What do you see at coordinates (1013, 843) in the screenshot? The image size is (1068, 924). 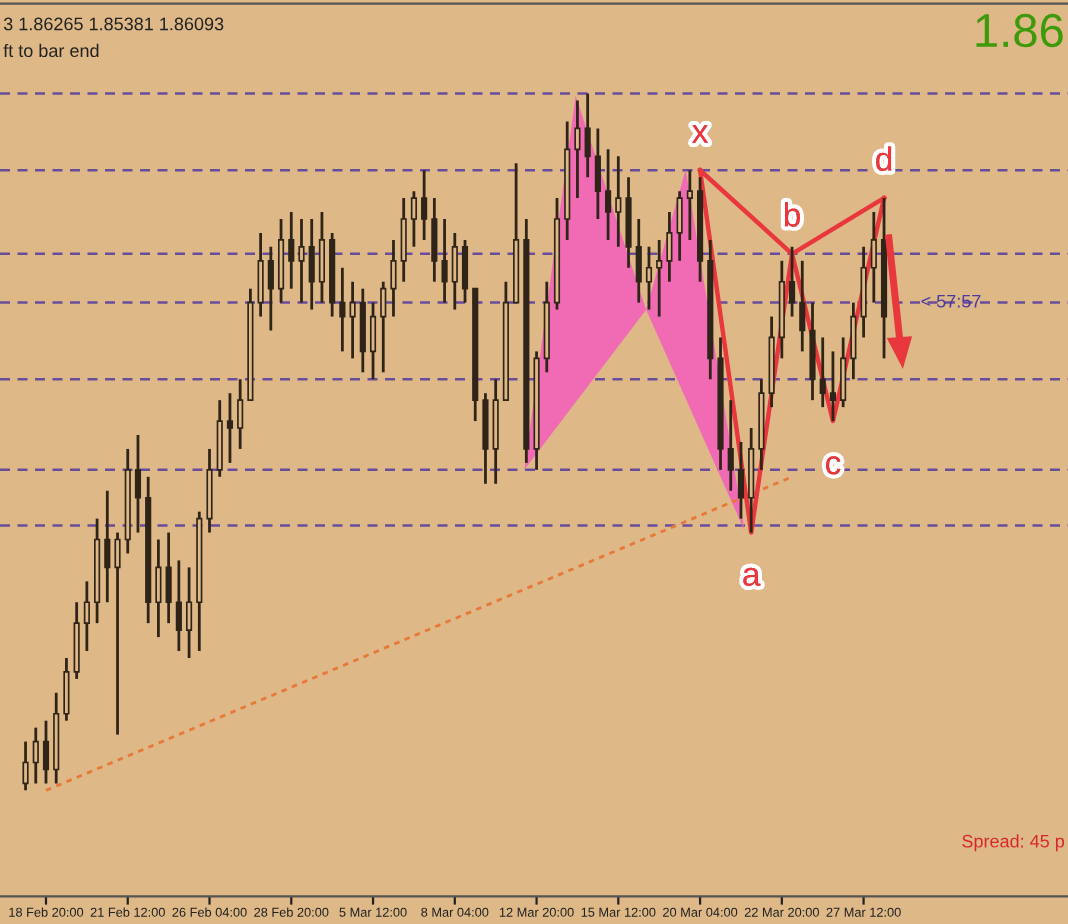 I see `text: Spread: 45 p` at bounding box center [1013, 843].